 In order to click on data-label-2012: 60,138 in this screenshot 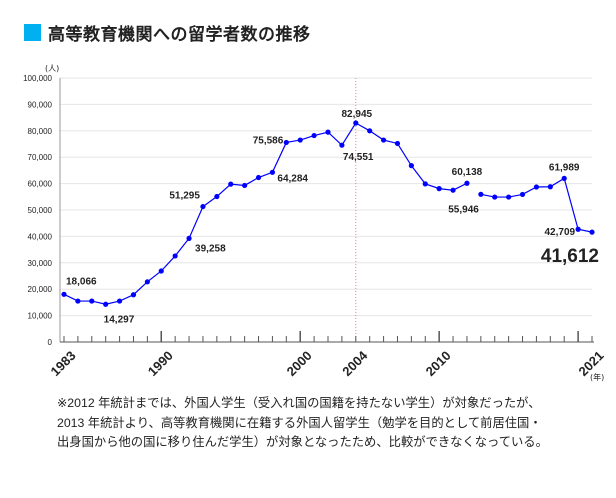, I will do `click(467, 172)`.